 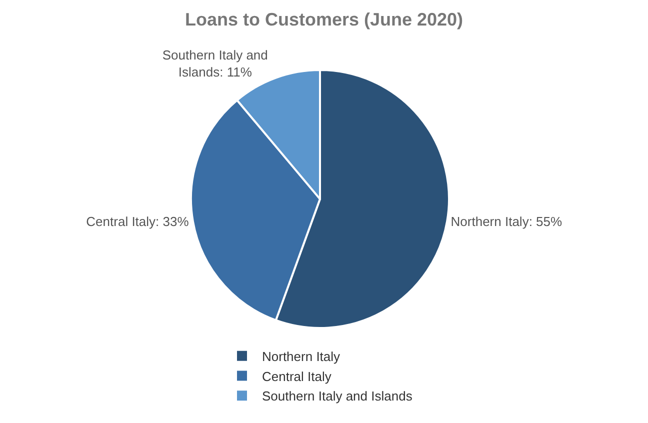 What do you see at coordinates (301, 356) in the screenshot?
I see `legend-label: Northern Italy` at bounding box center [301, 356].